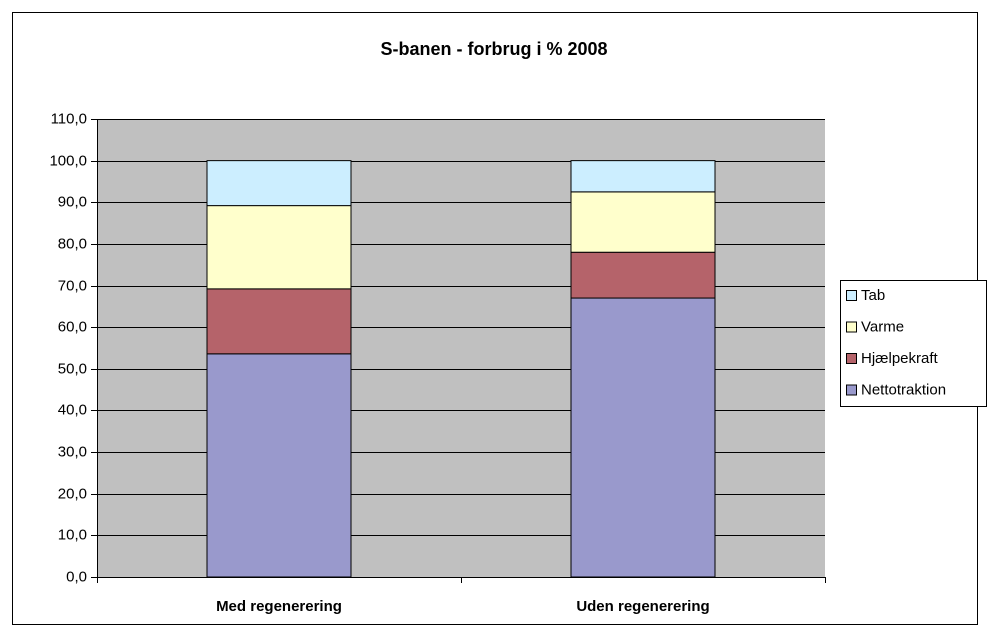 The height and width of the screenshot is (637, 989). I want to click on y-tick-label: 30,0, so click(72, 451).